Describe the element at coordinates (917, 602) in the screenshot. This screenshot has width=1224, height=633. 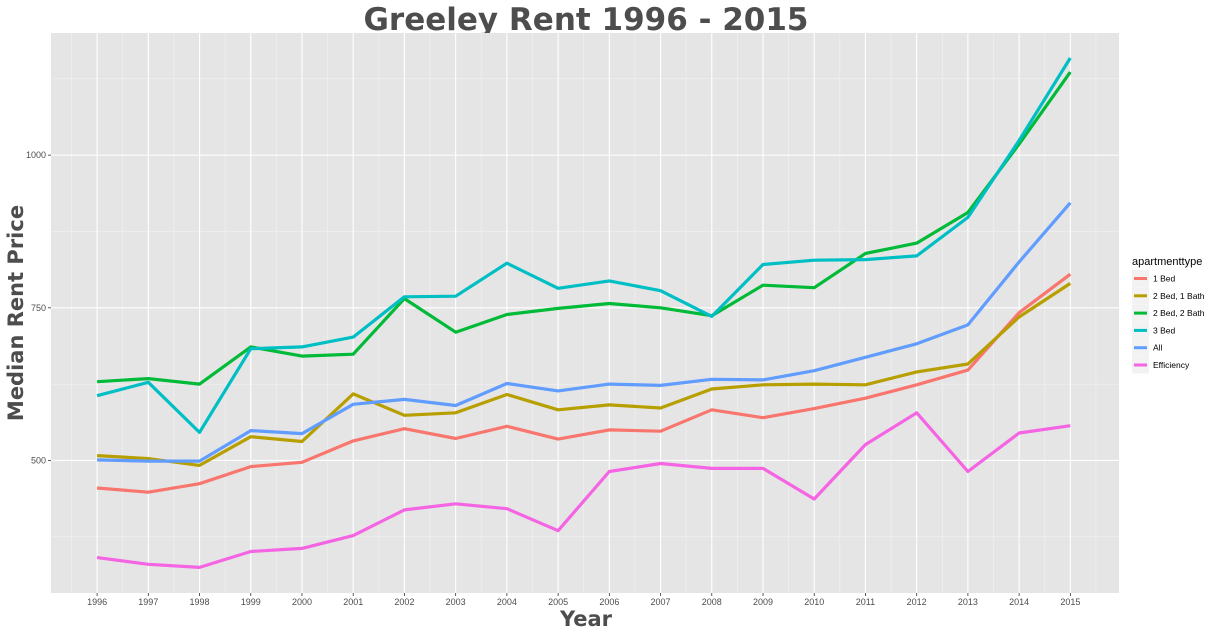
I see `x-tick-label: 2012` at that location.